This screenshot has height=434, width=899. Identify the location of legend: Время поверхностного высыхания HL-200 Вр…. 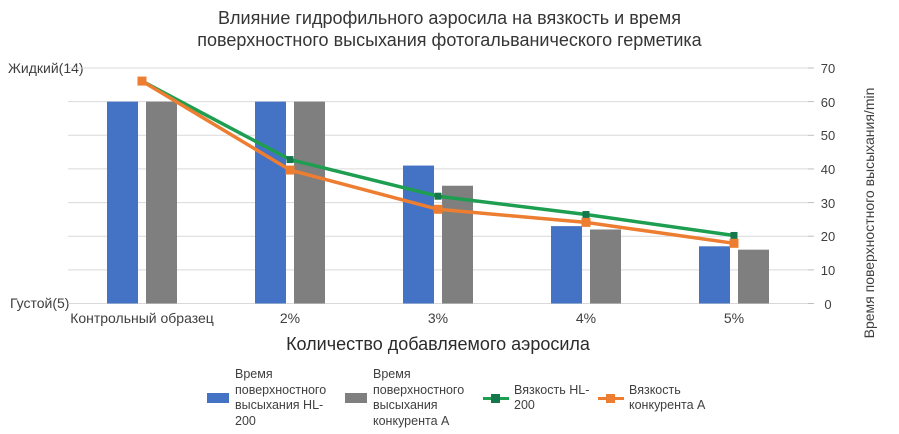
(468, 398).